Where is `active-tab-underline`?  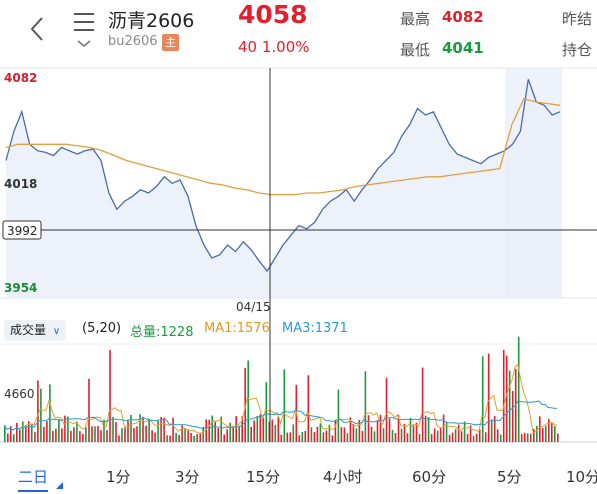
active-tab-underline is located at coordinates (33, 491).